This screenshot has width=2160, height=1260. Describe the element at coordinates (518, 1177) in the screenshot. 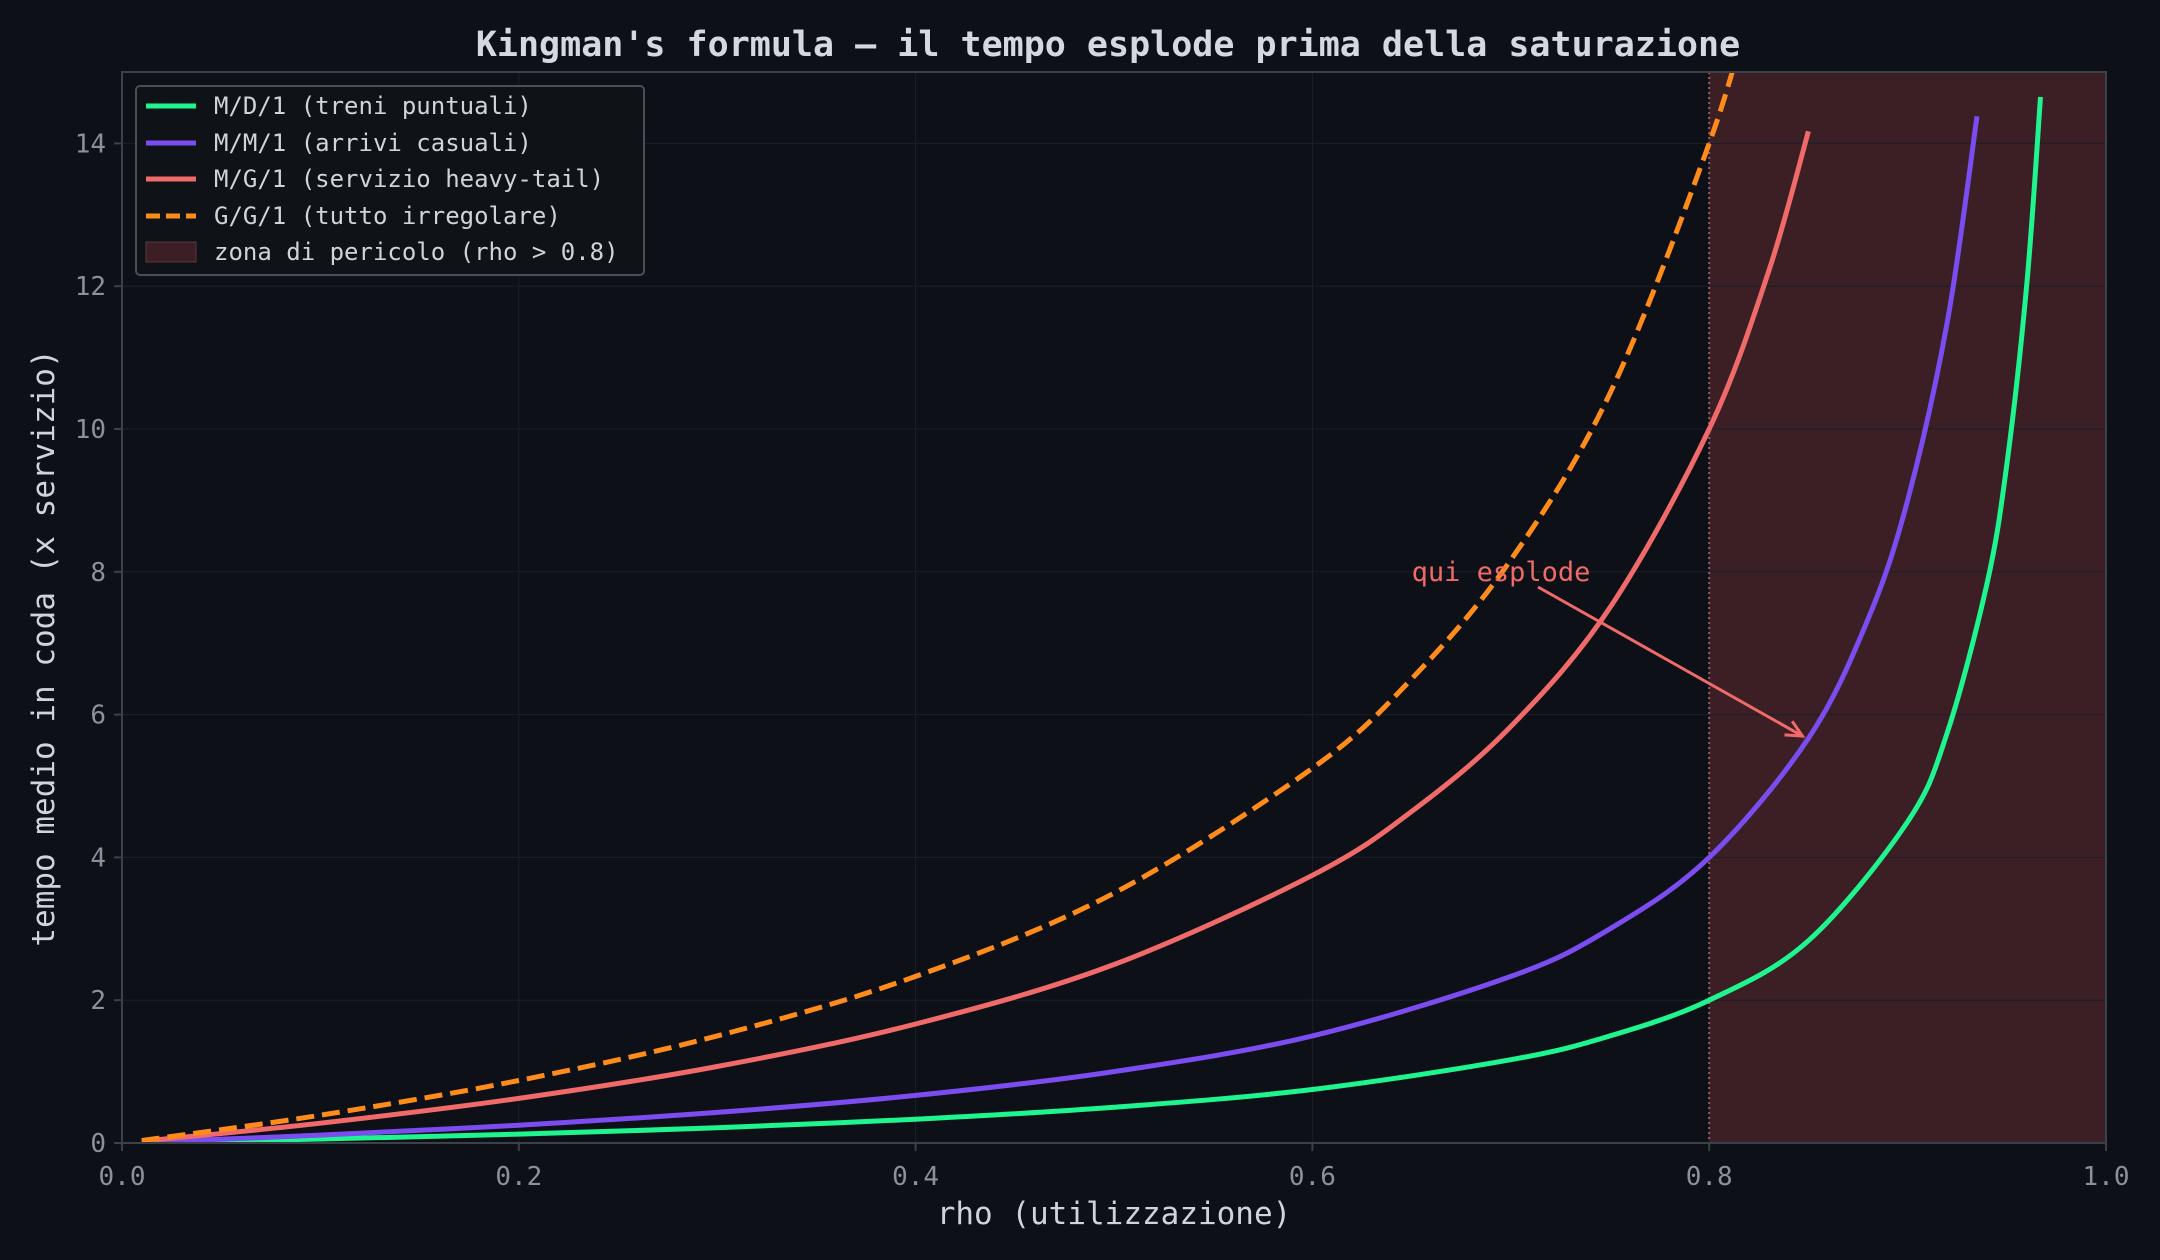

I see `x-tick-label: 0.2` at that location.